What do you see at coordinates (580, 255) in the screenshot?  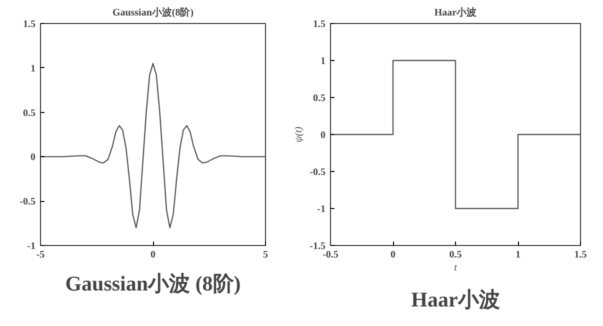 I see `x-tick-label: 1.5` at bounding box center [580, 255].